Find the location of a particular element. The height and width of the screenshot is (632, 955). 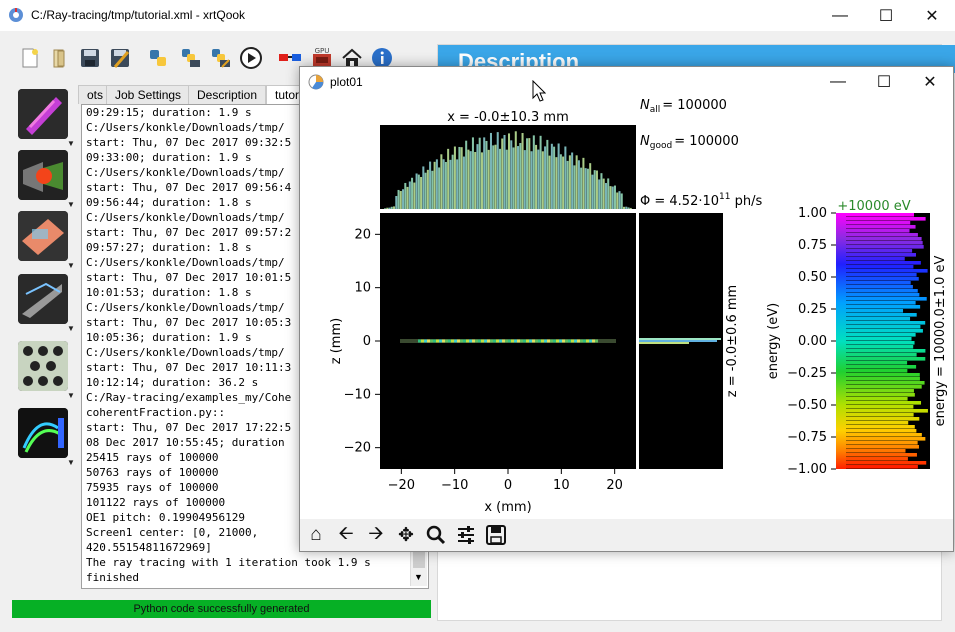

energy-histogram-bars is located at coordinates (887, 341).